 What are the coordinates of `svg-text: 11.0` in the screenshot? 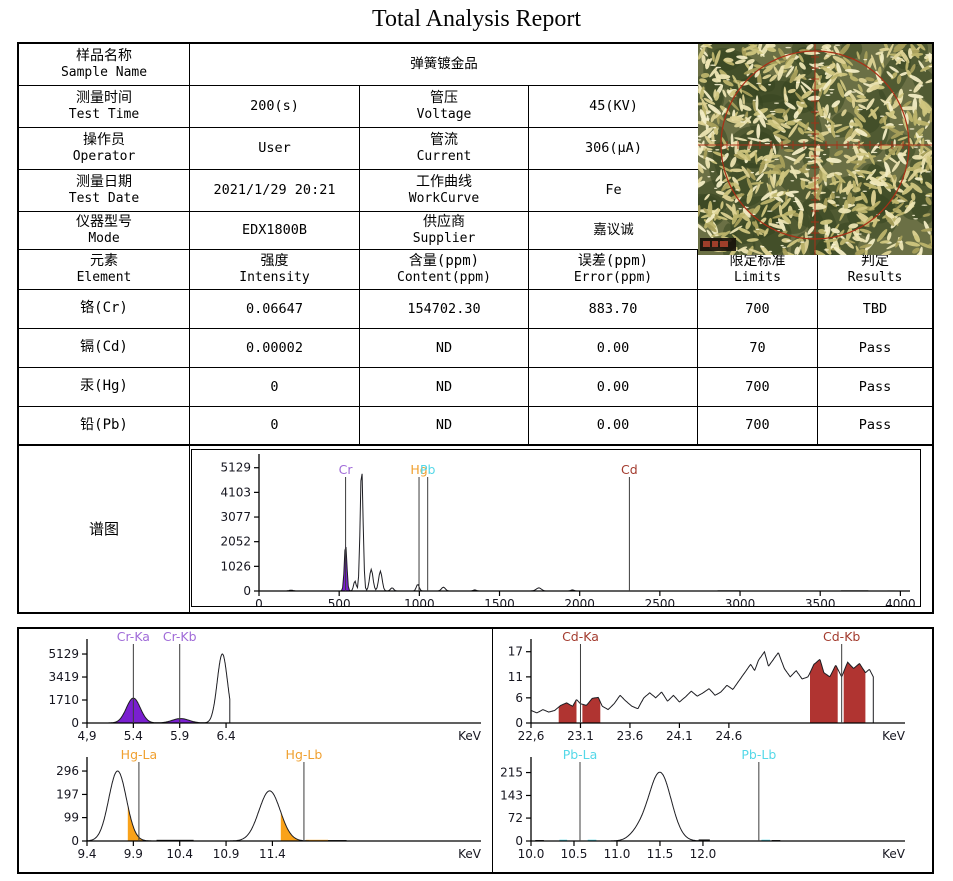 It's located at (617, 854).